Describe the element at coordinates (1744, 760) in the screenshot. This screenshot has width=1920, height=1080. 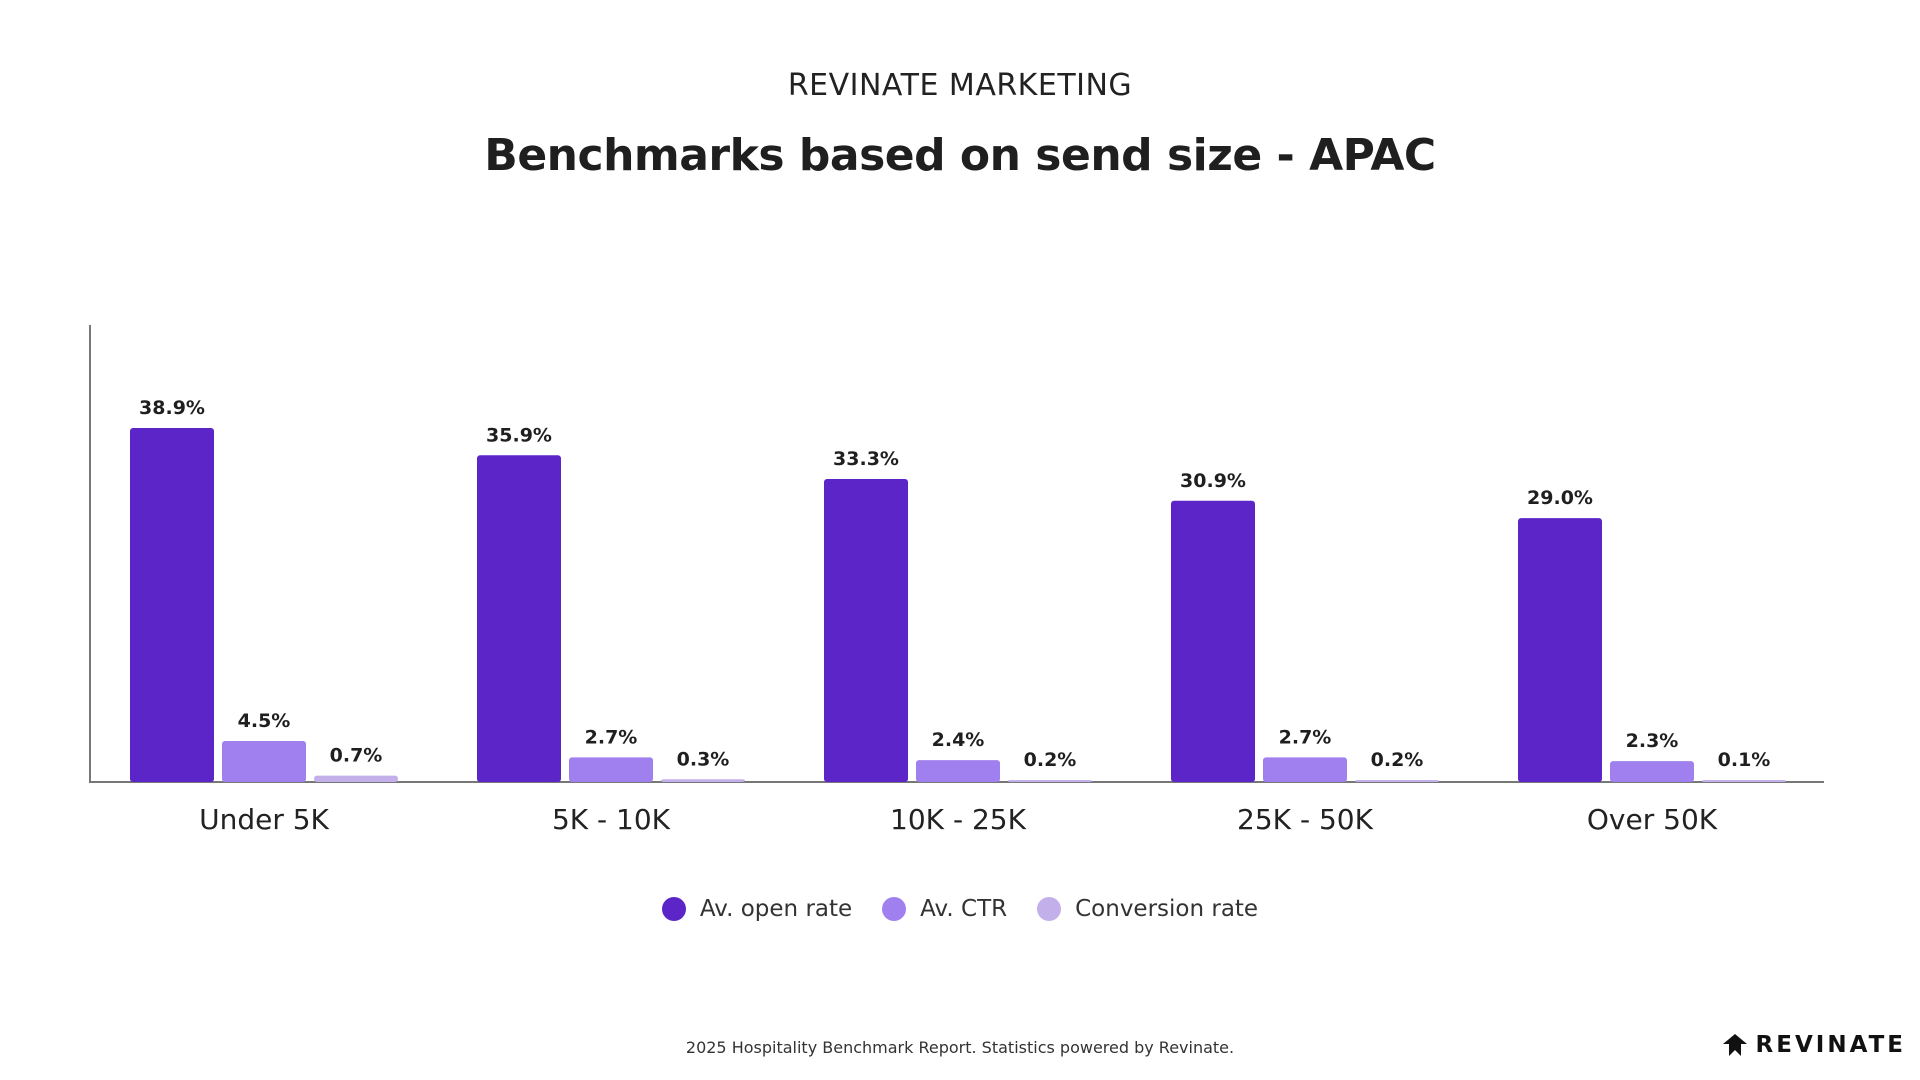
I see `value-label-2-4: 0.1%` at that location.